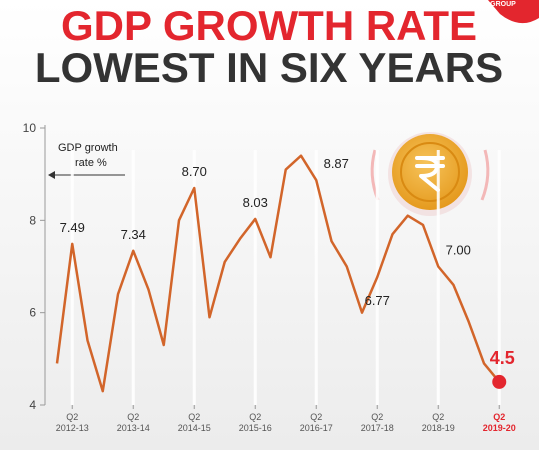  What do you see at coordinates (133, 428) in the screenshot?
I see `x-tick-label-line: 2013-14` at bounding box center [133, 428].